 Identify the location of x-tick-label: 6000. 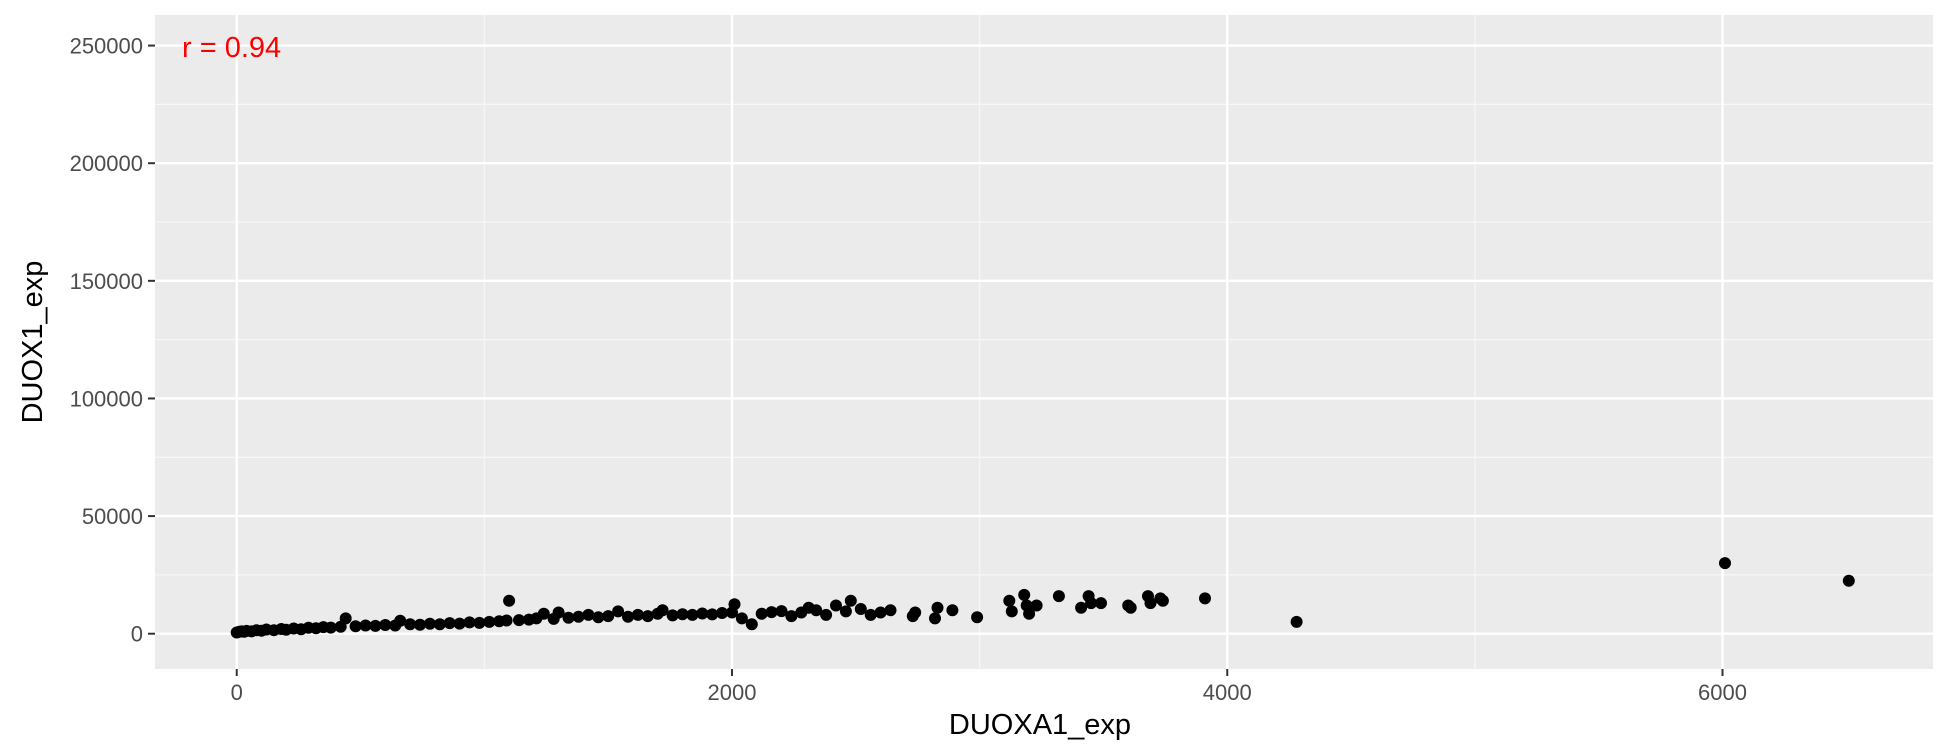
(1722, 692).